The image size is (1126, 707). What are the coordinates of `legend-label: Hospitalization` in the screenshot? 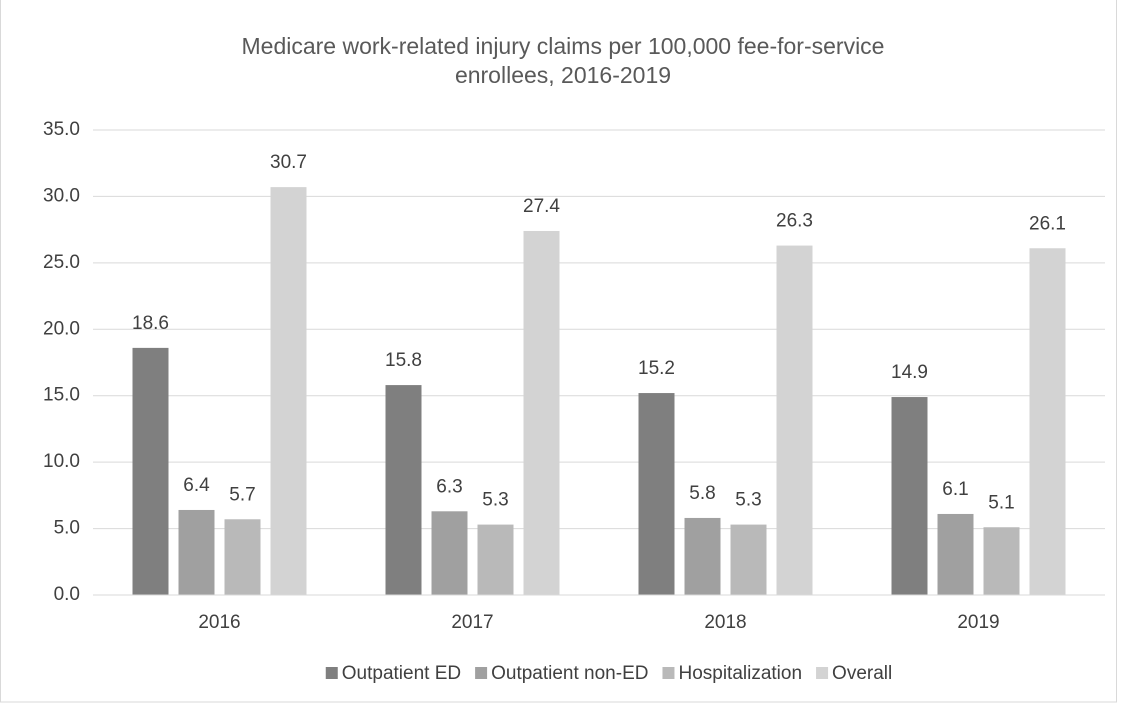 It's located at (740, 673).